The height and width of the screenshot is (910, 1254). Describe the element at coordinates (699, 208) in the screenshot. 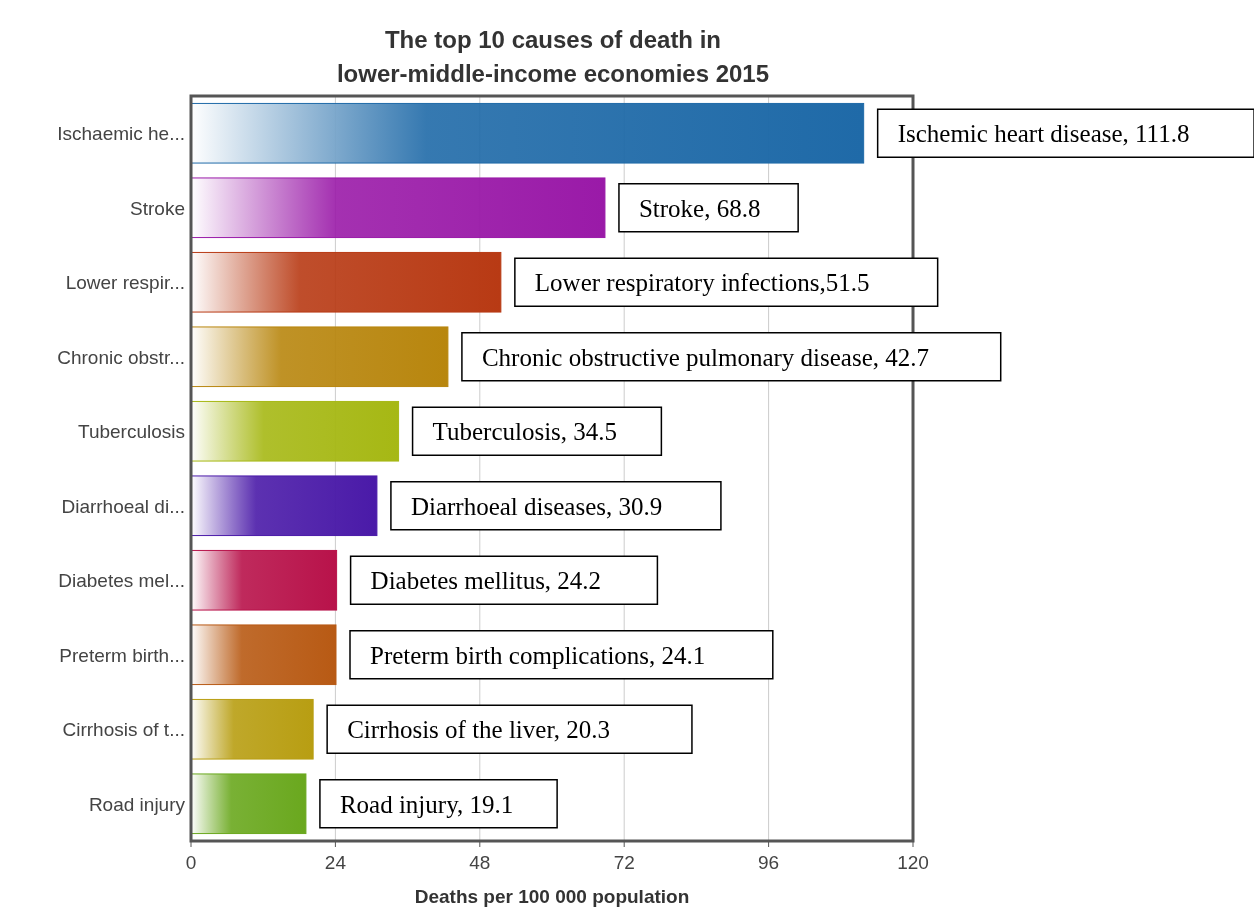

I see `annotation: Stroke, 68.8` at that location.